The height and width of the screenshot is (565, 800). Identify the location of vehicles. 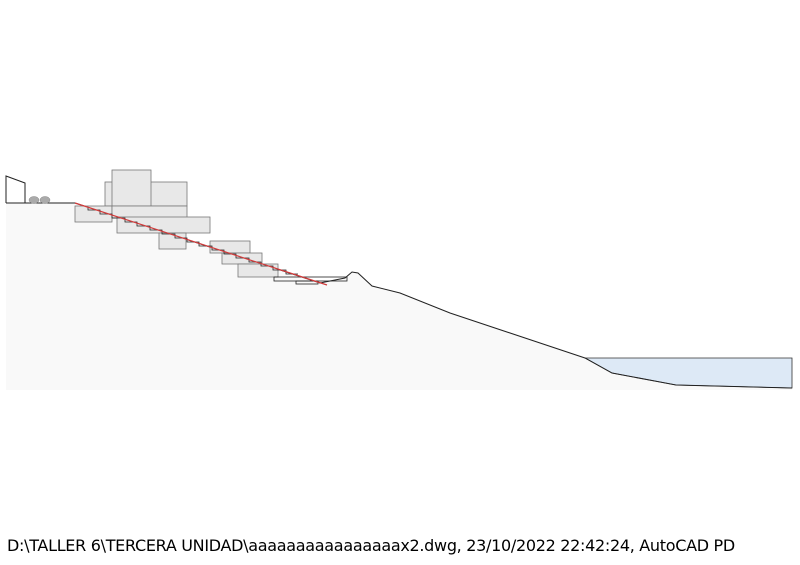
(39, 200).